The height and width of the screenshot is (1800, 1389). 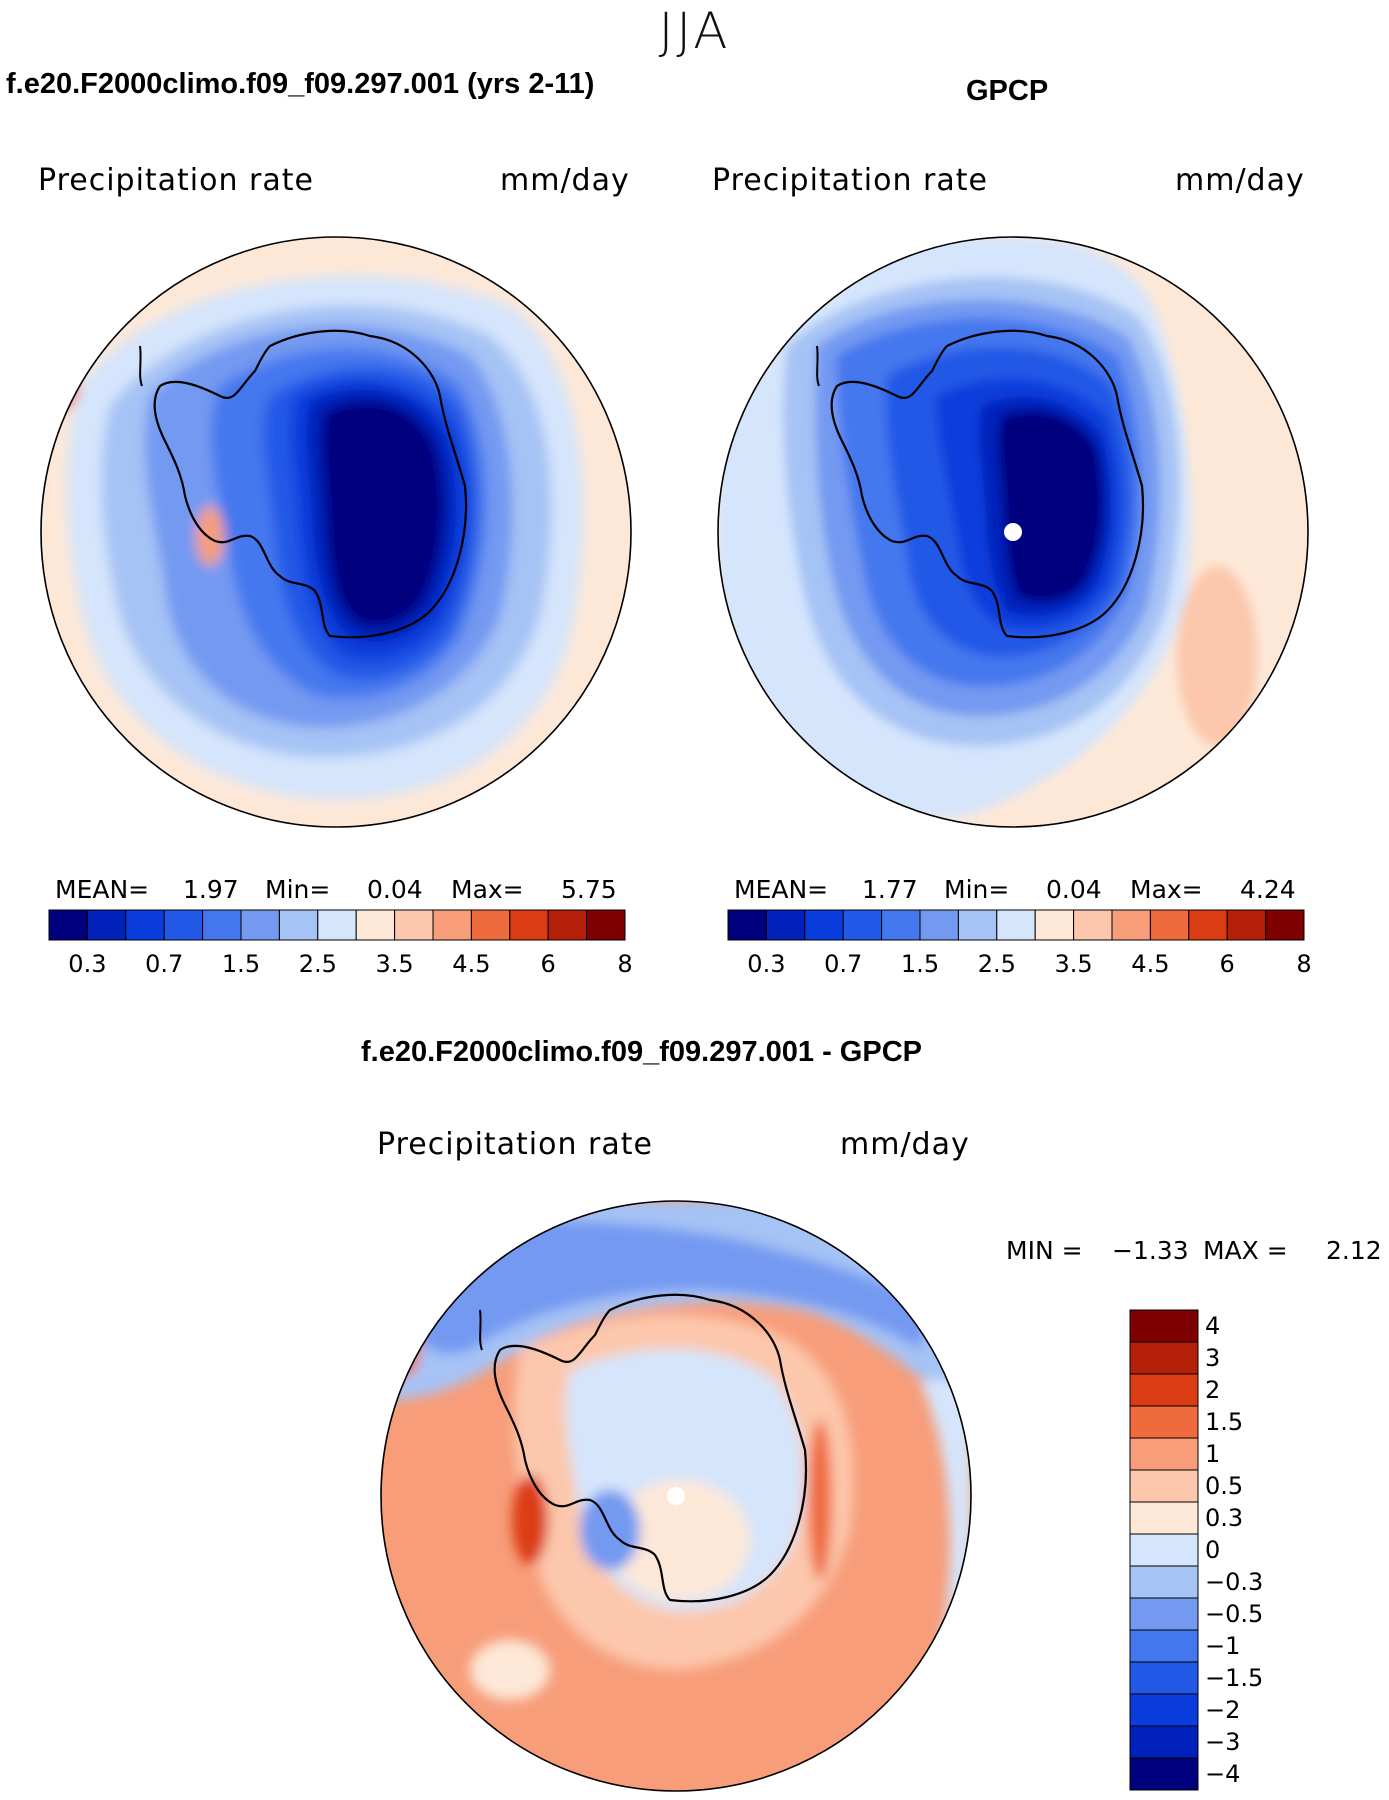 What do you see at coordinates (1019, 965) in the screenshot?
I see `obs-colorbar-ticks: 0.3 0.7 1.5 2.5 3.5 4.5 6 8` at bounding box center [1019, 965].